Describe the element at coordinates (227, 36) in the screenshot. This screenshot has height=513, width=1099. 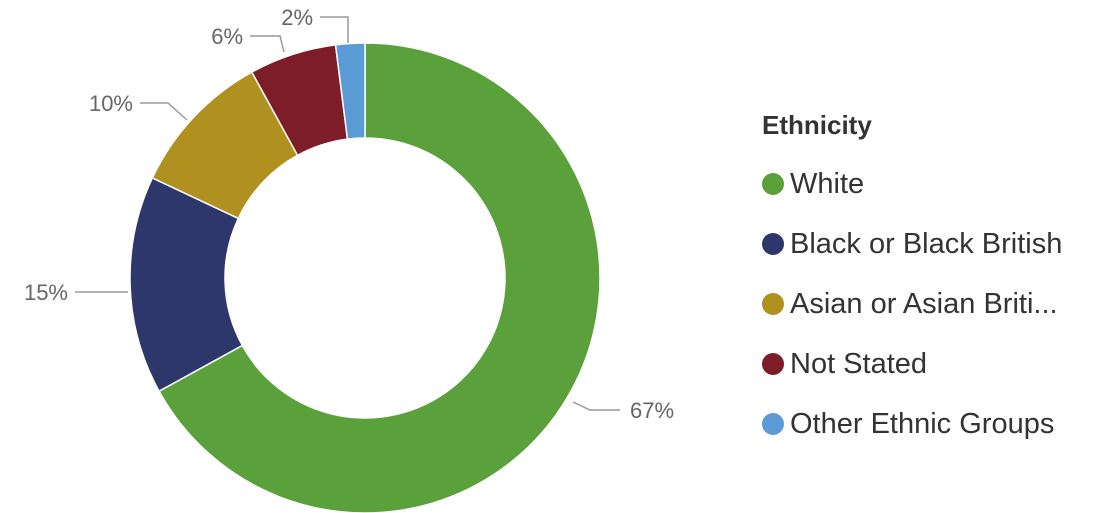
I see `data-label-not-stated: 6%` at that location.